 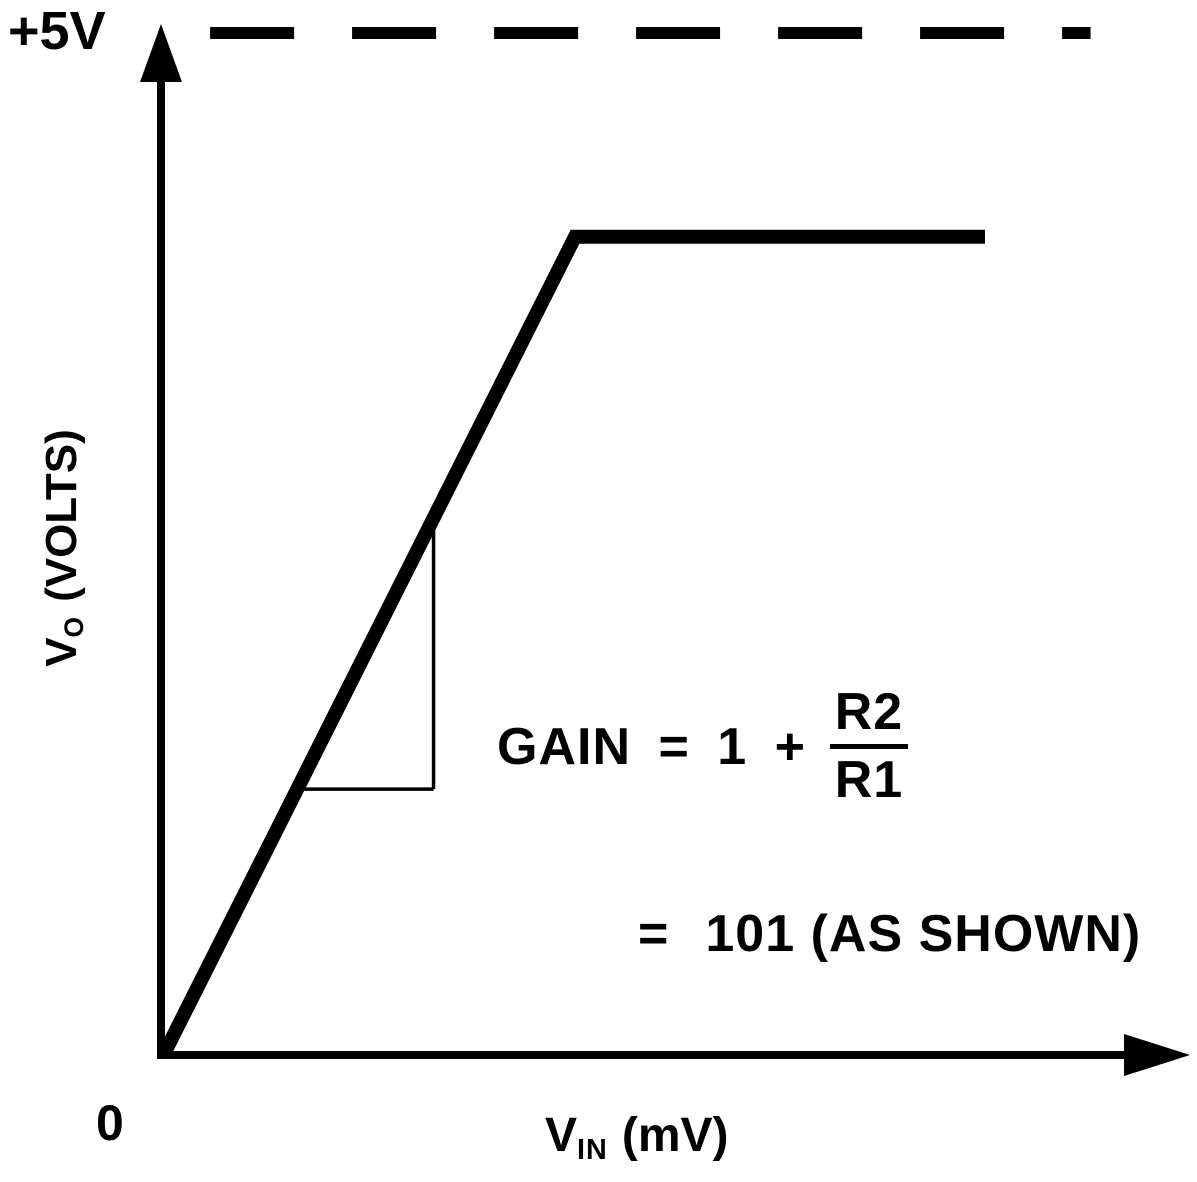 I want to click on gain-fraction: R2 R1, so click(x=869, y=746).